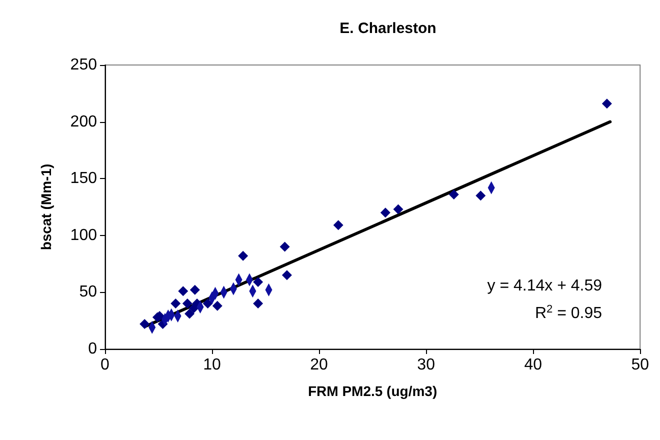  I want to click on annotation: y = 4.14x + 4.59, so click(544, 286).